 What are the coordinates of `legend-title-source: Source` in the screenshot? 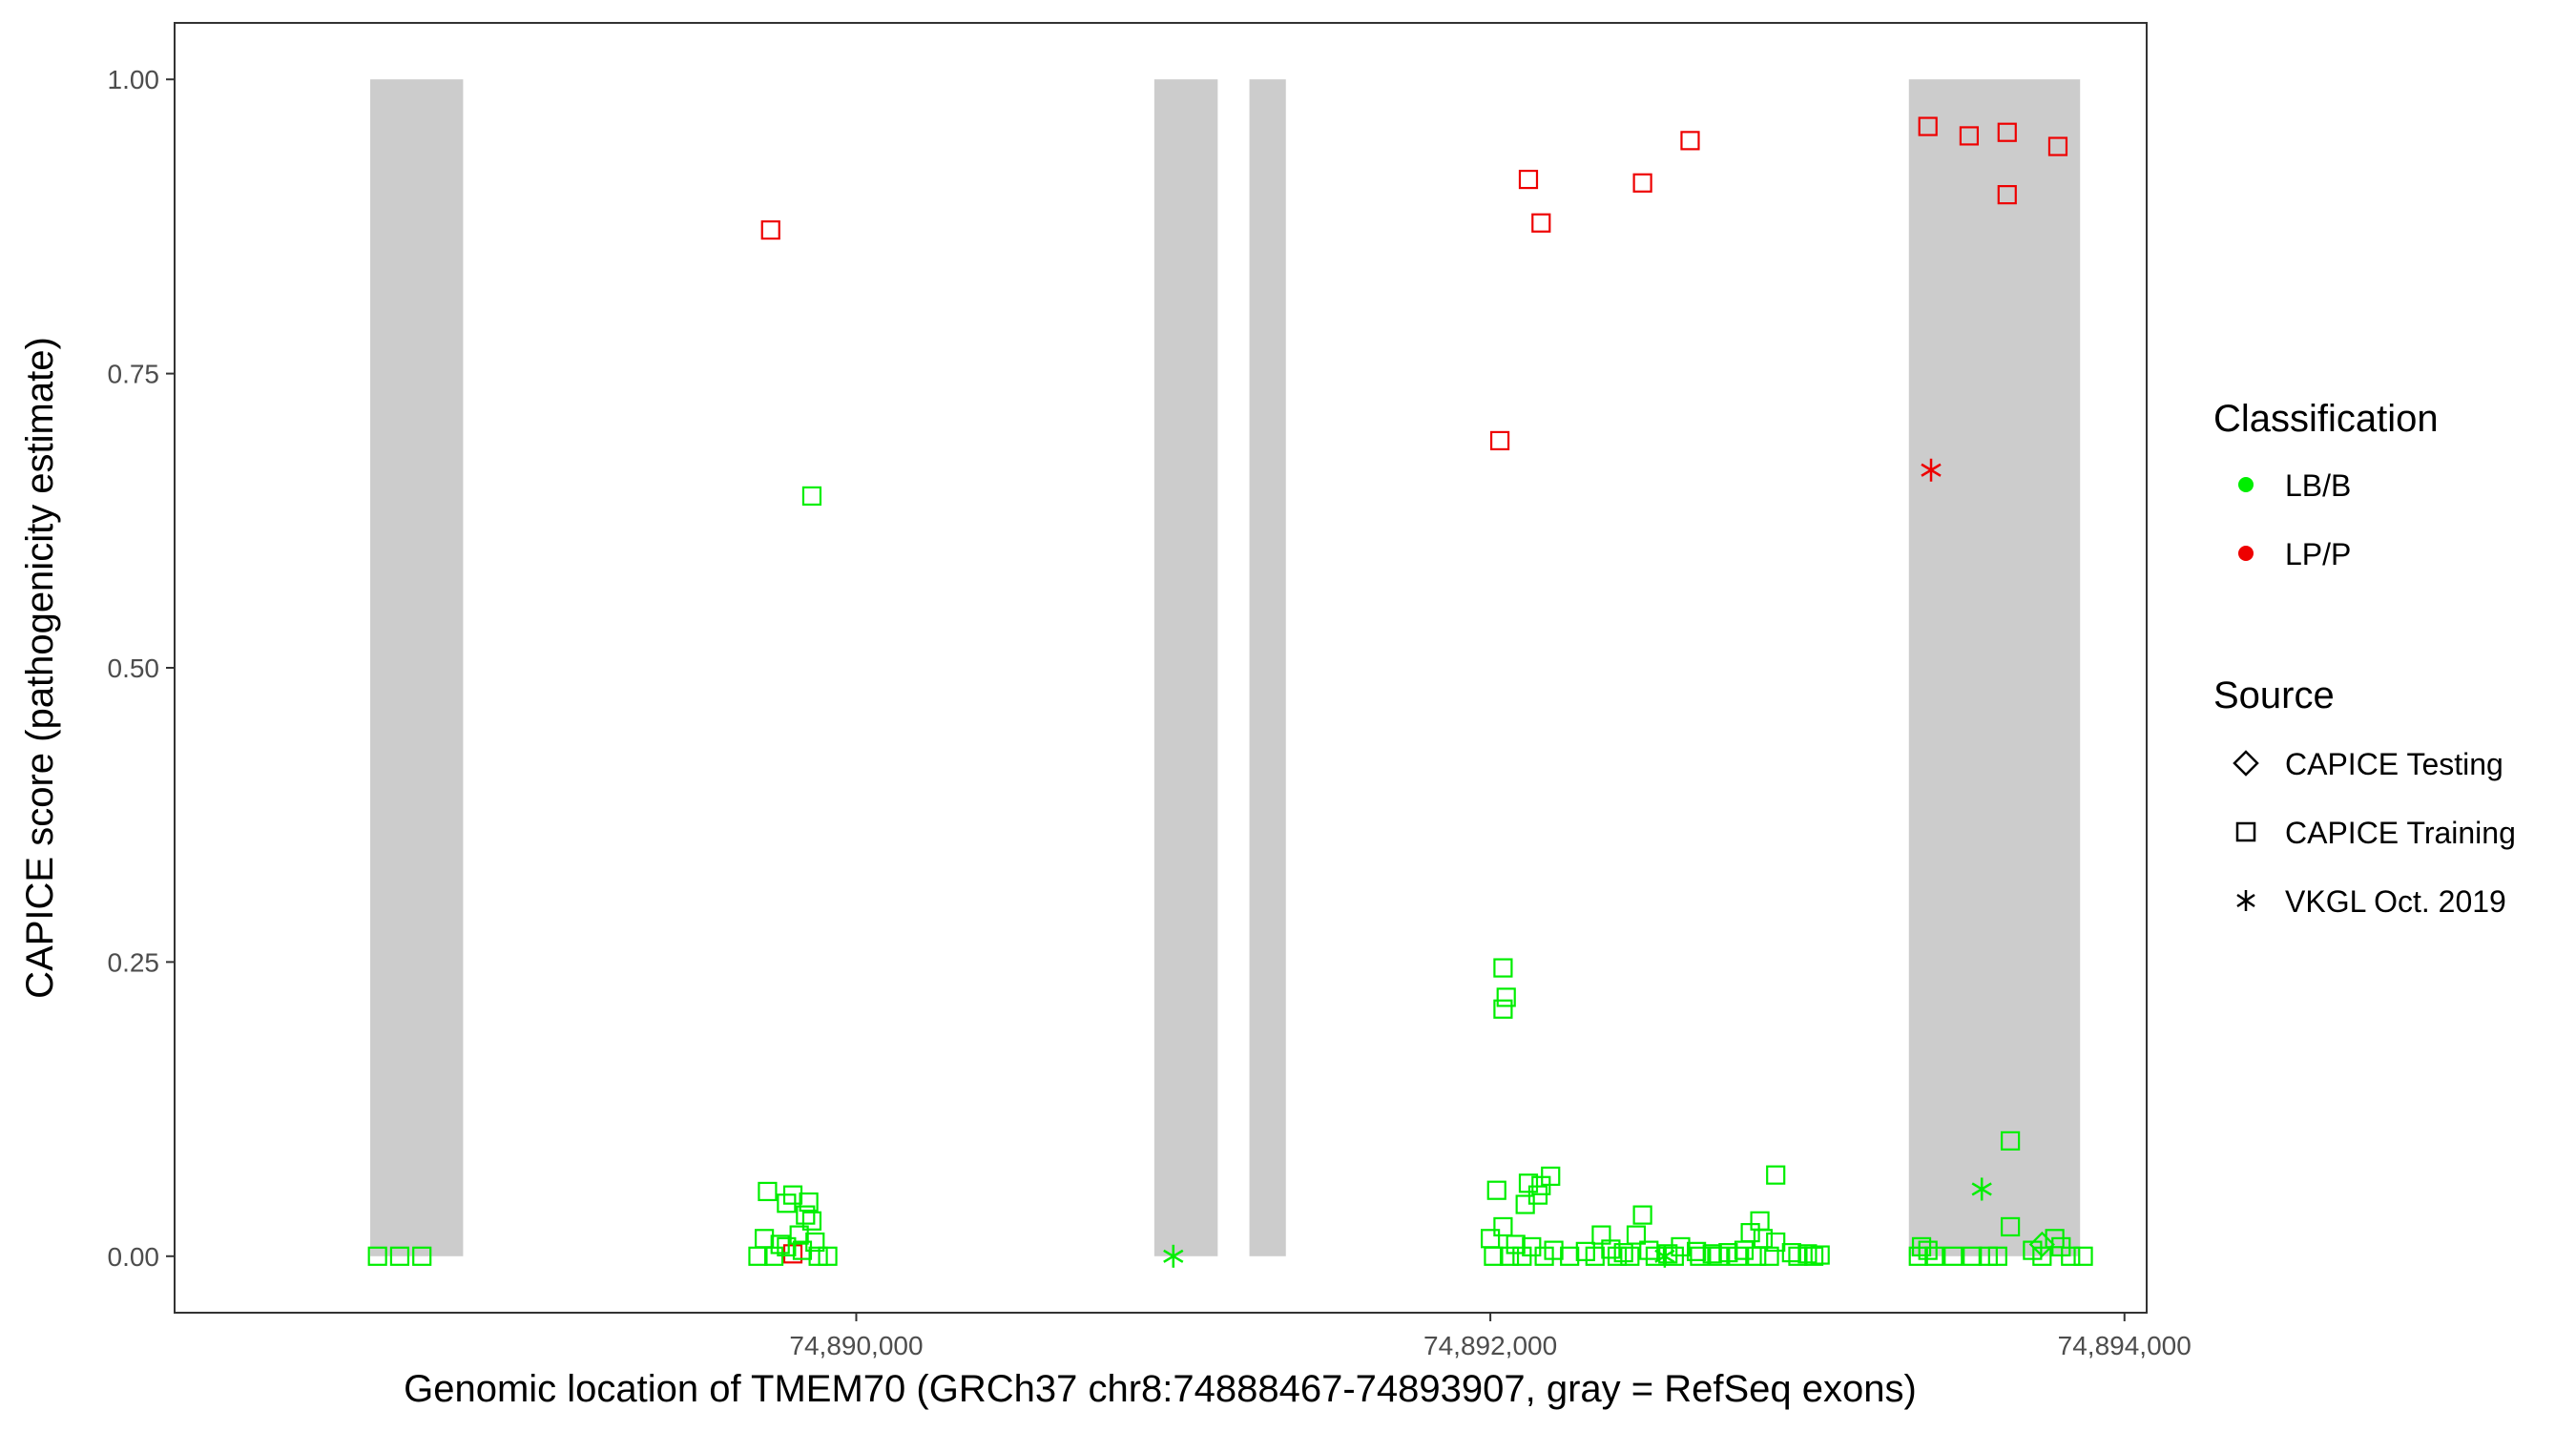 It's located at (2274, 695).